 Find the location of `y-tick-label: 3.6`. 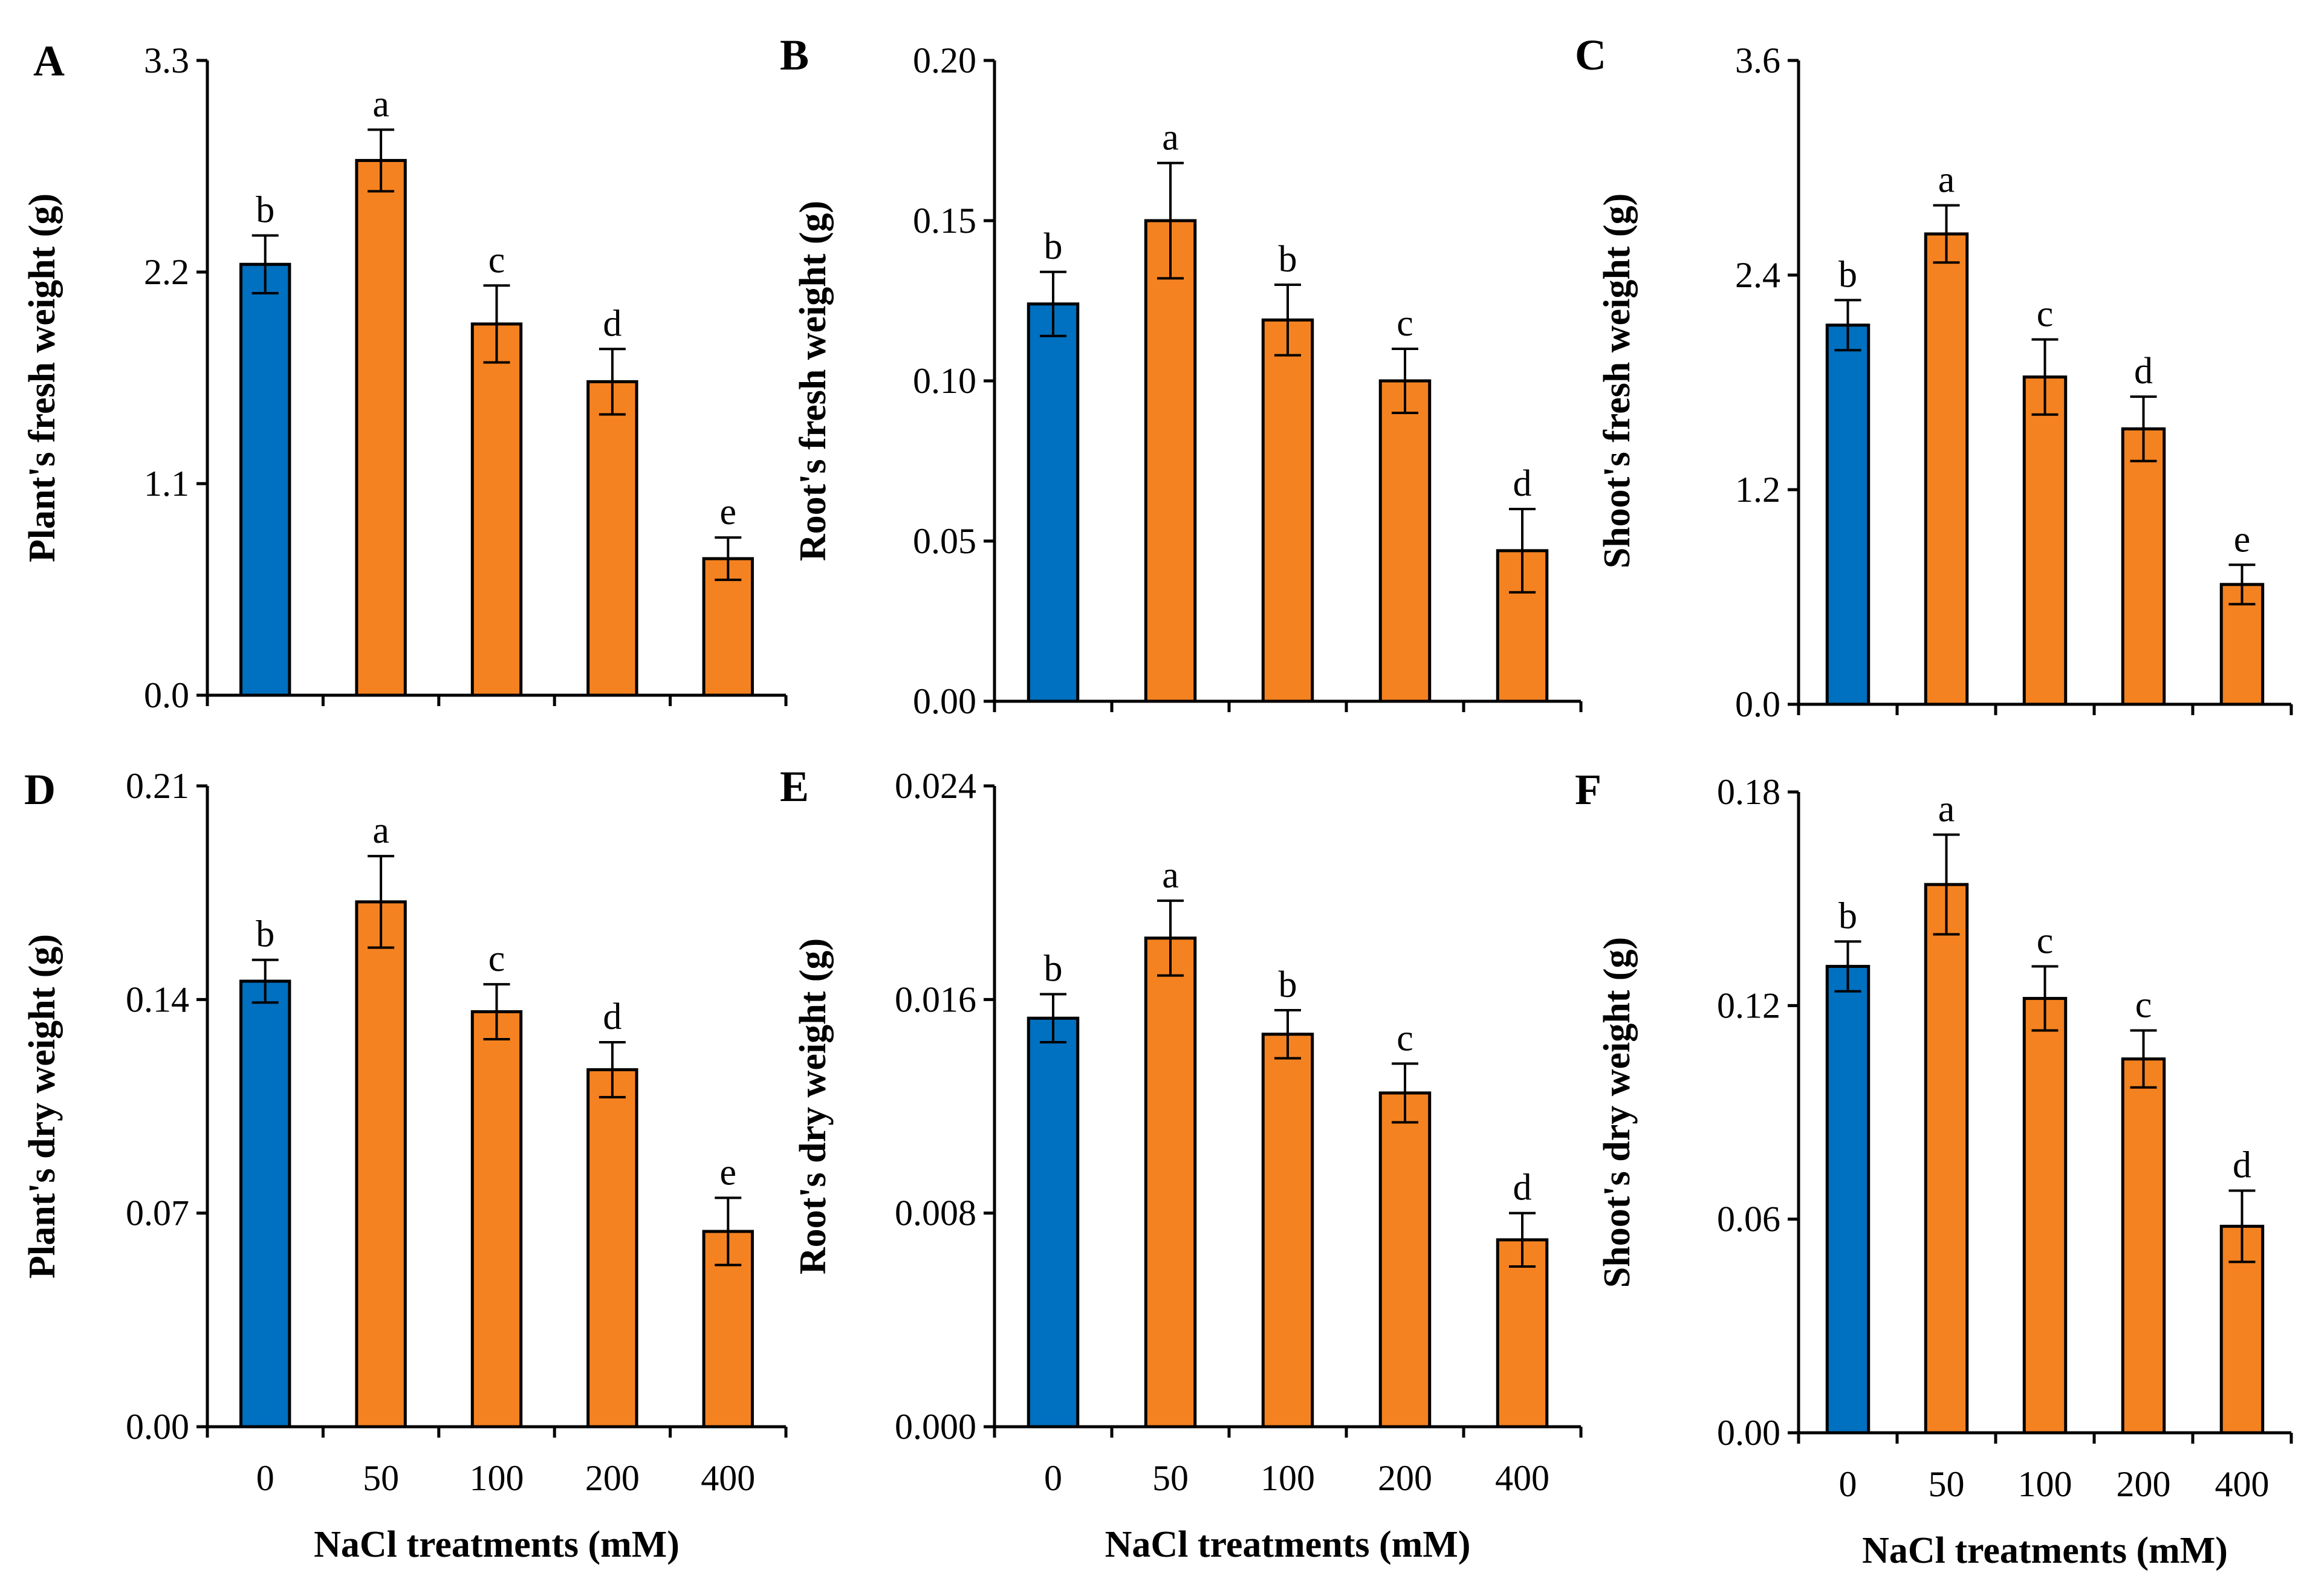

y-tick-label: 3.6 is located at coordinates (1757, 60).